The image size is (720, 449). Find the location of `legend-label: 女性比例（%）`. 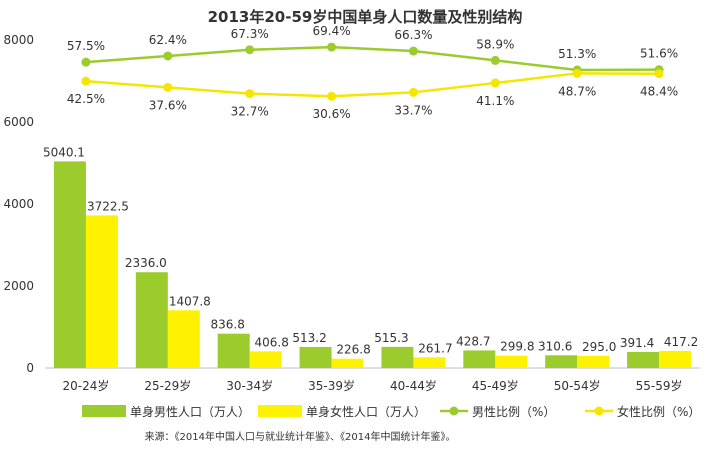

legend-label: 女性比例（%） is located at coordinates (658, 411).